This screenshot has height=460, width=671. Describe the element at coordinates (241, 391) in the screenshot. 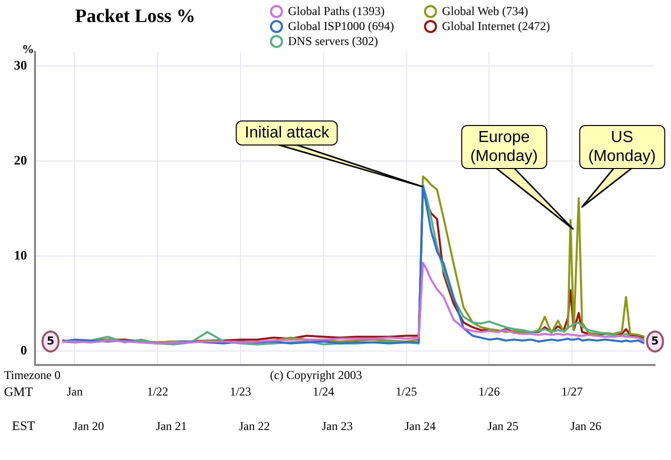

I see `x-tick-label: 1/23` at that location.